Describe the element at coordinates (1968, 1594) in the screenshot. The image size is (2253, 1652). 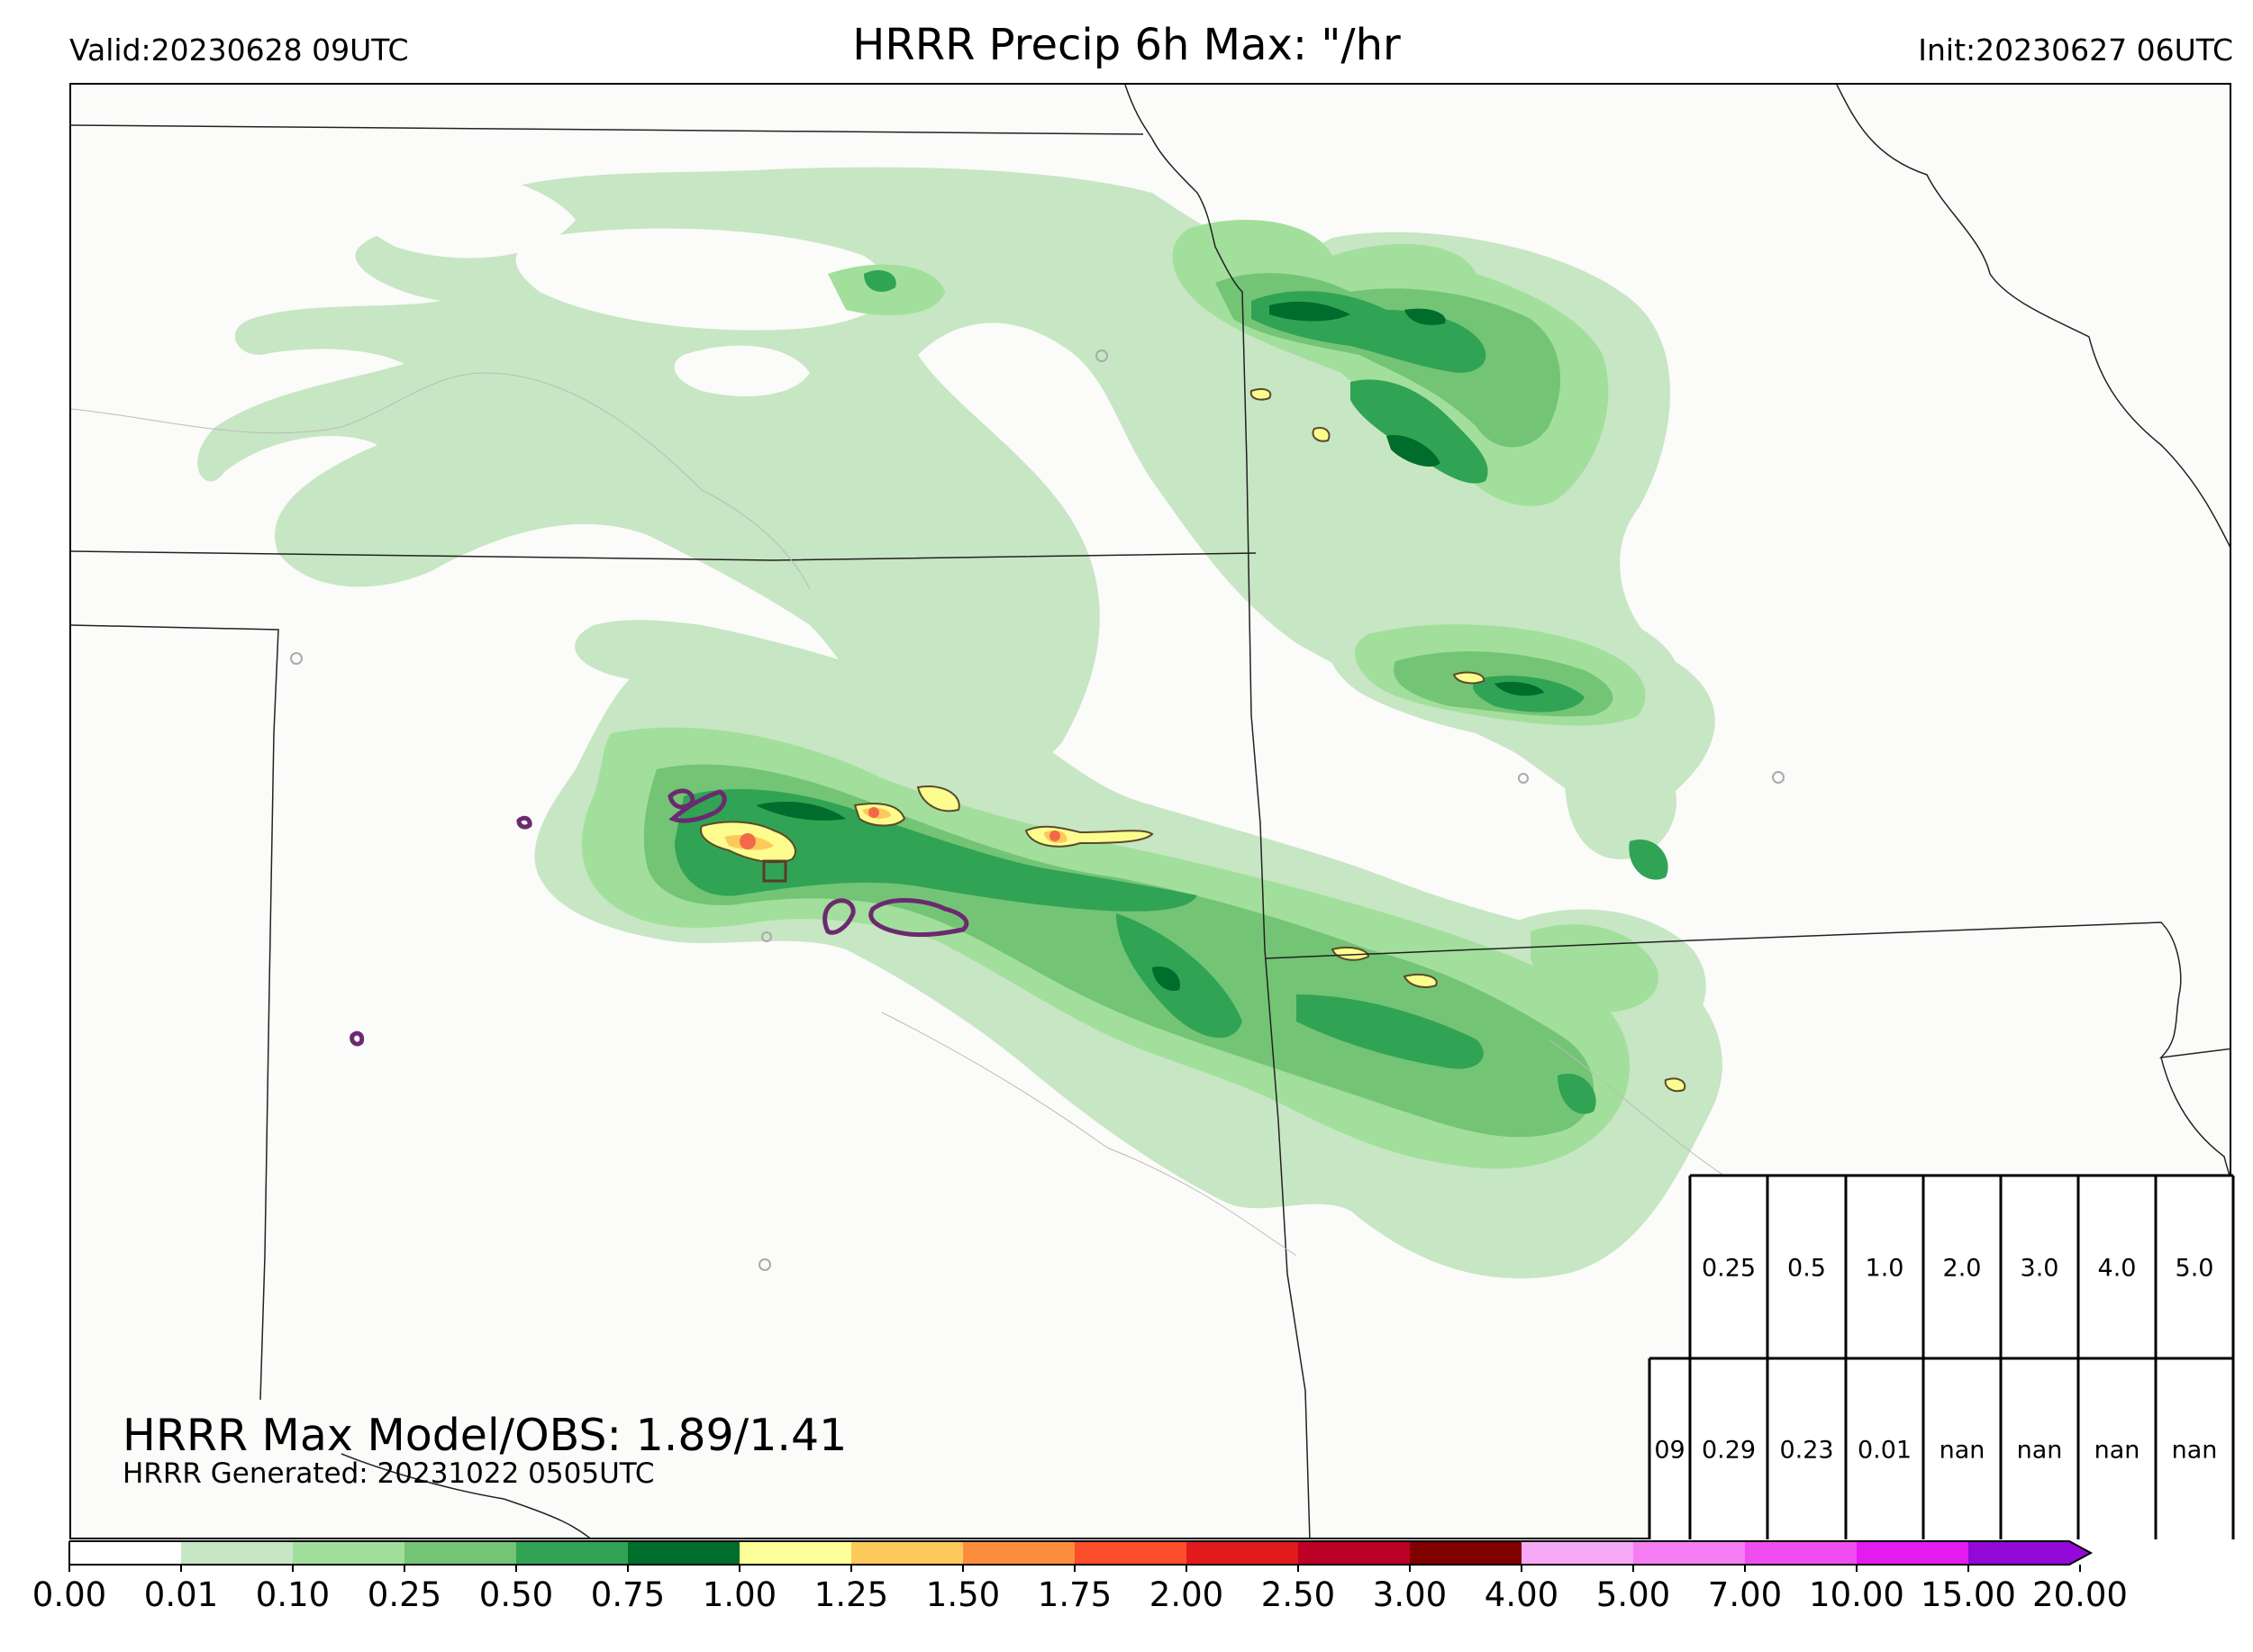
I see `colorbar-tick-label: 15.00` at that location.